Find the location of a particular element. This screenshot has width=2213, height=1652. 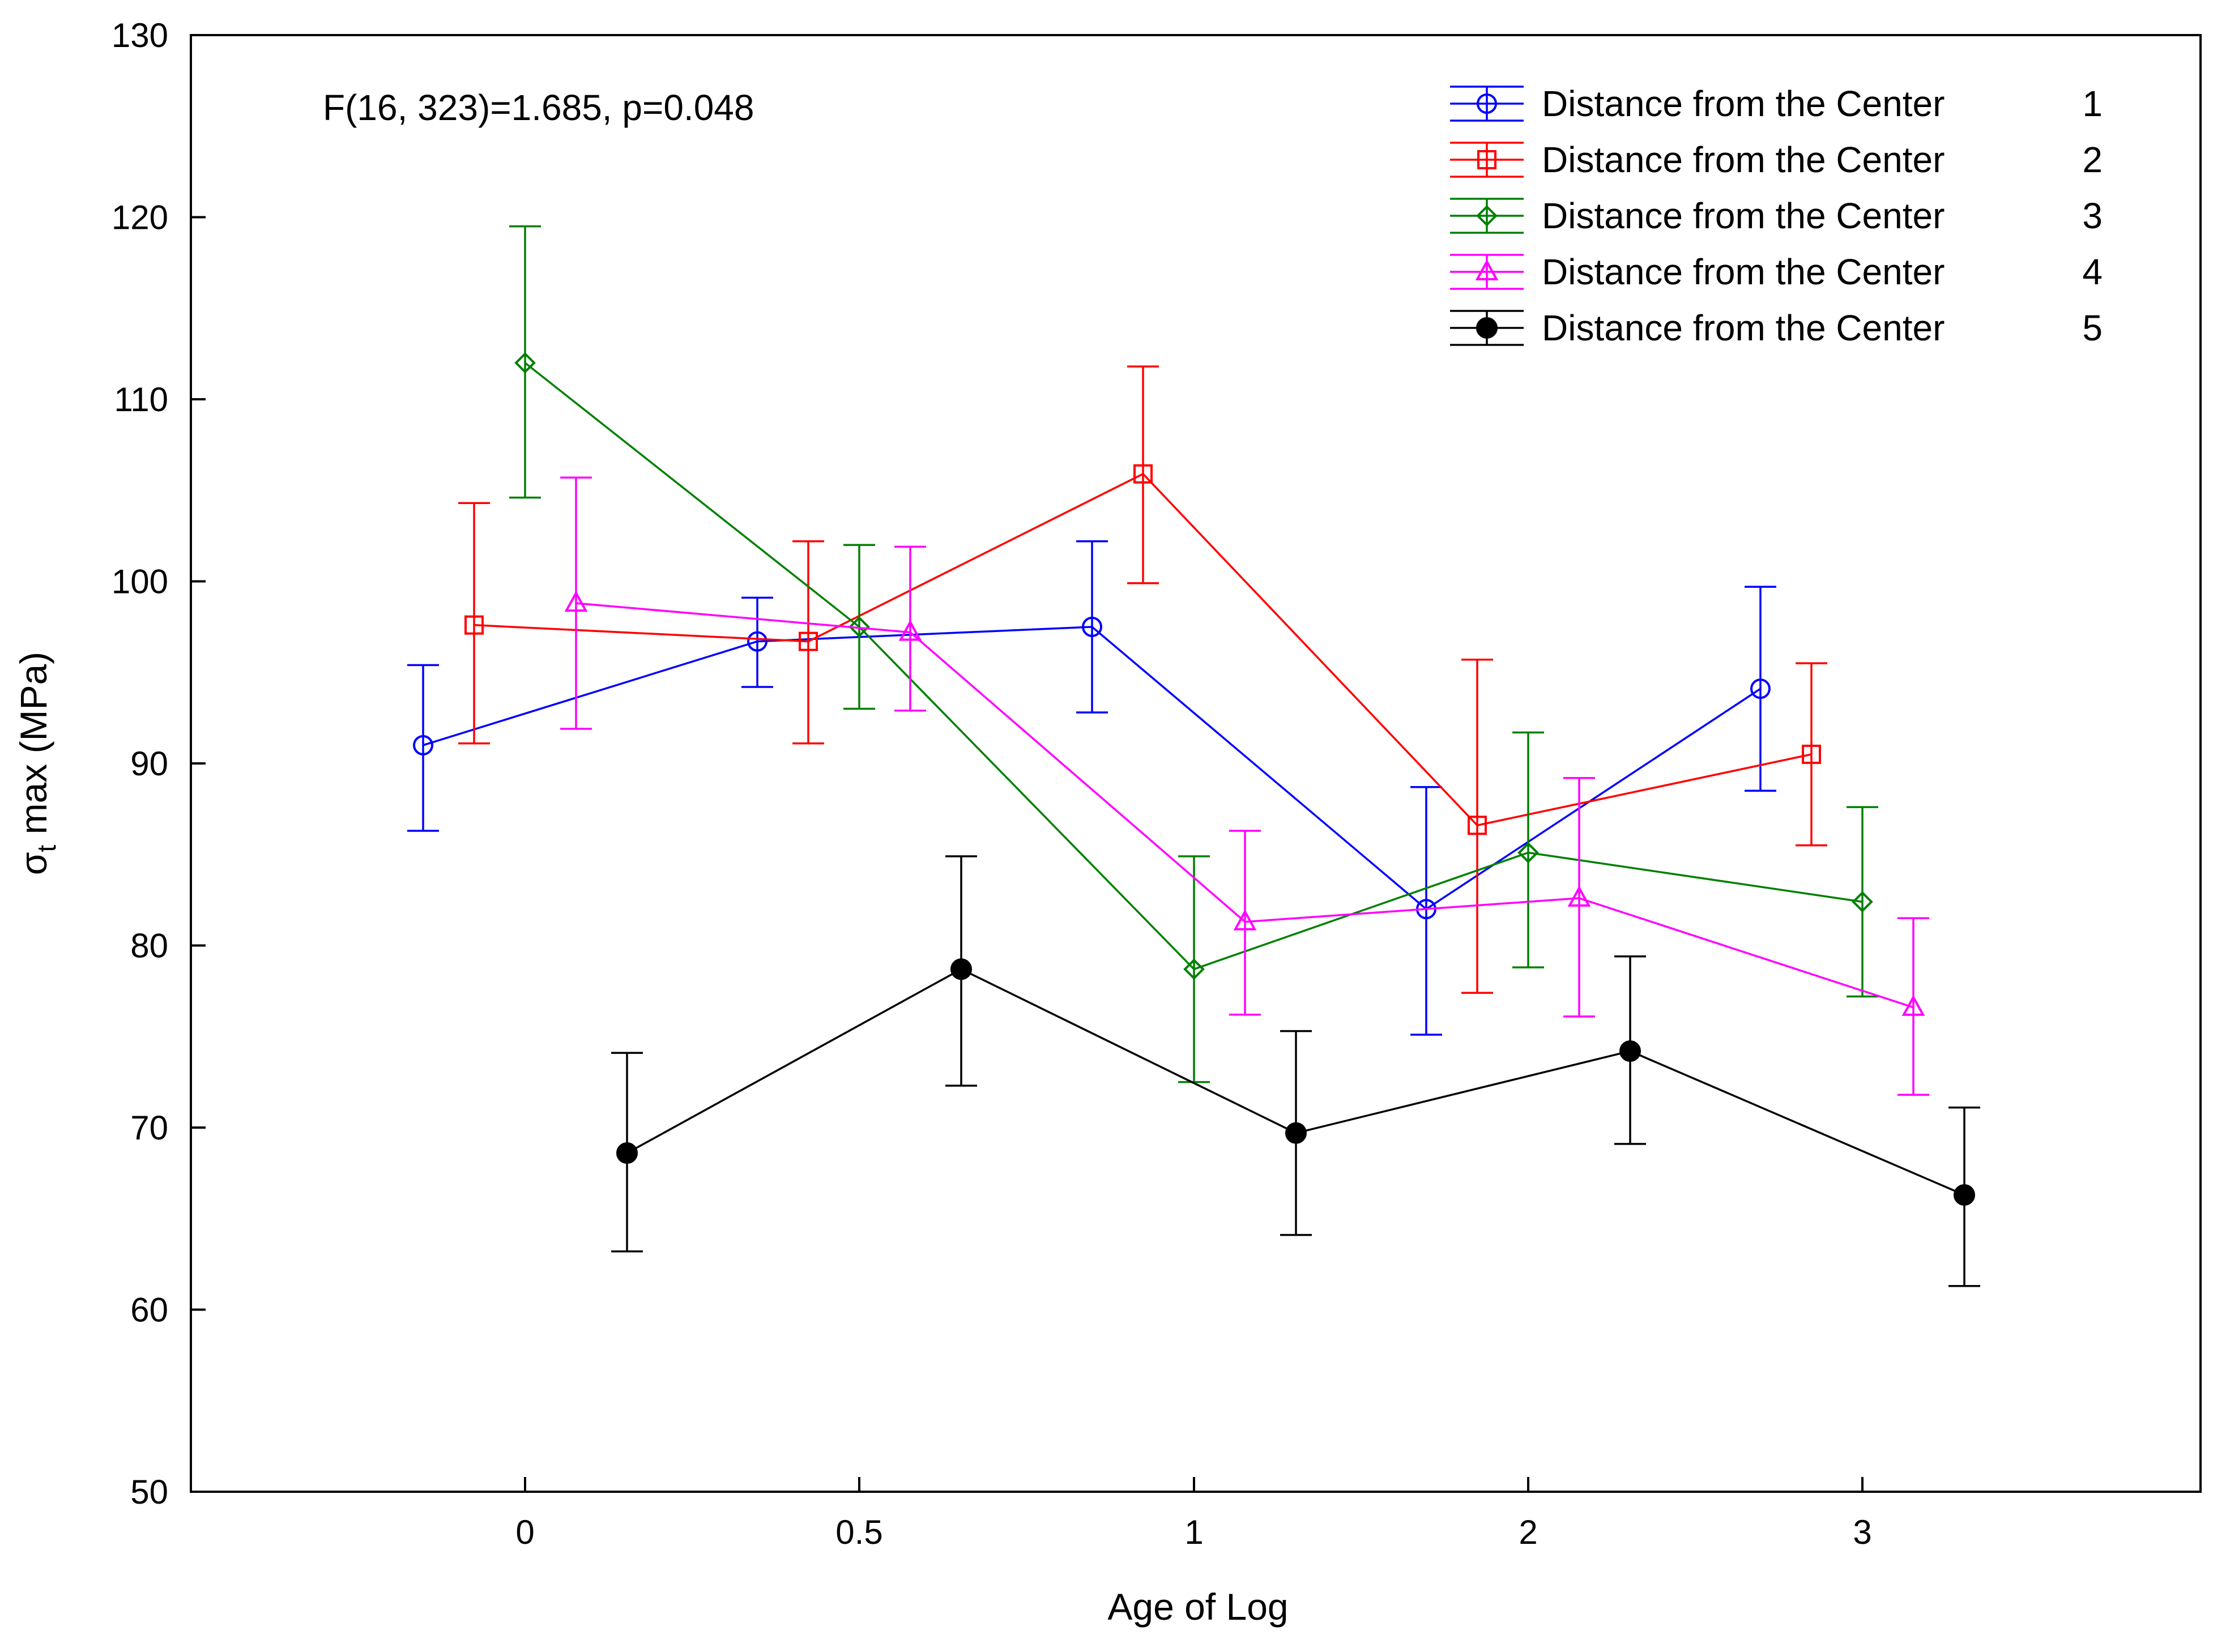

legend-item-3: Distance from the Center 3 is located at coordinates (1776, 216).